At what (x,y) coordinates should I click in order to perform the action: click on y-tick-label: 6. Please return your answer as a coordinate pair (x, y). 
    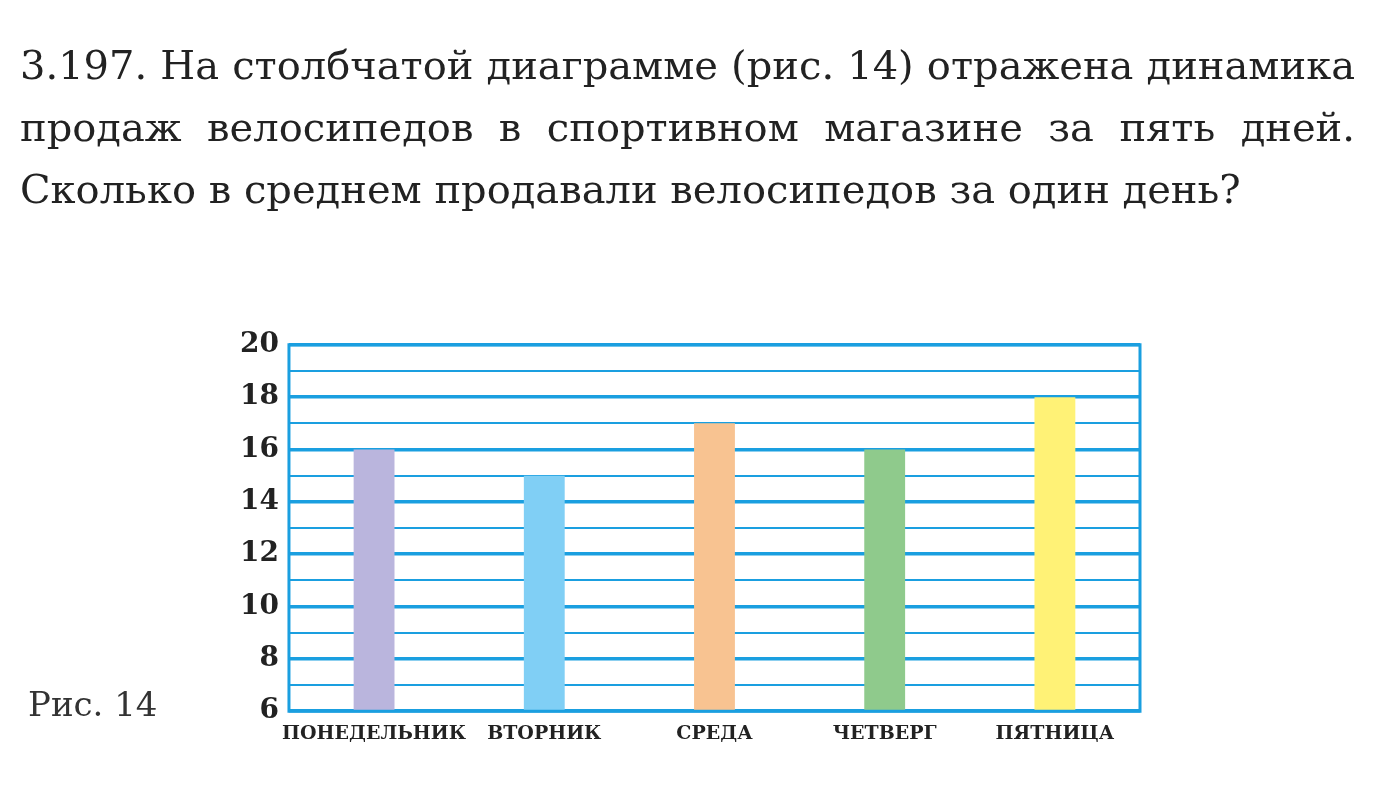
    Looking at the image, I should click on (269, 709).